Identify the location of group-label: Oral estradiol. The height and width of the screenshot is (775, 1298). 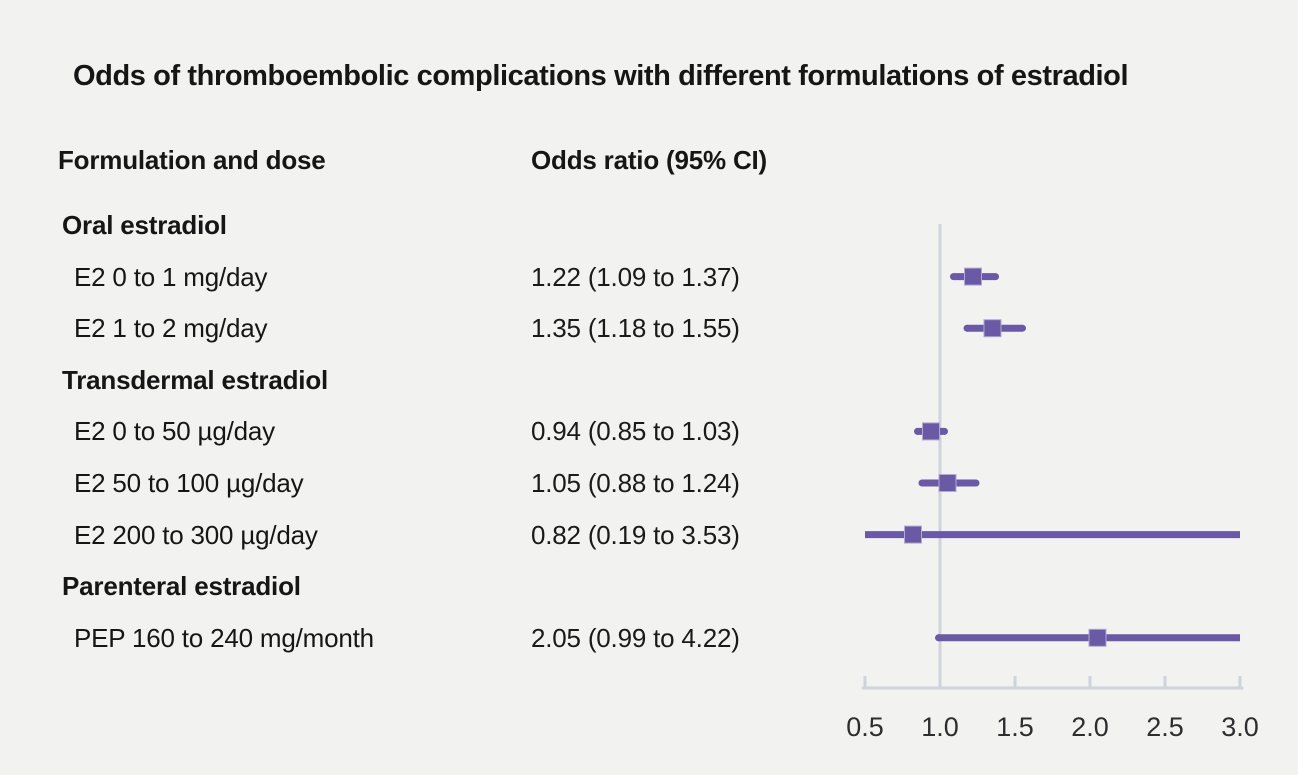
(144, 225).